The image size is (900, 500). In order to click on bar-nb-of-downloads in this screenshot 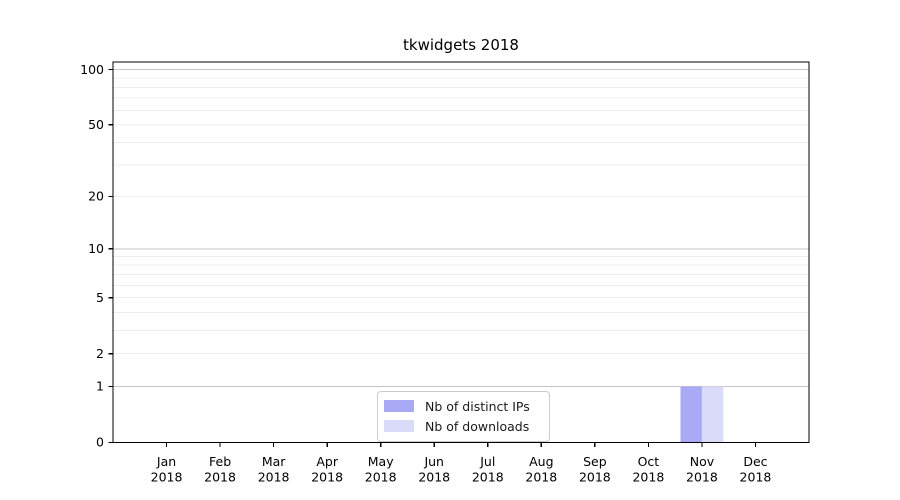, I will do `click(712, 414)`.